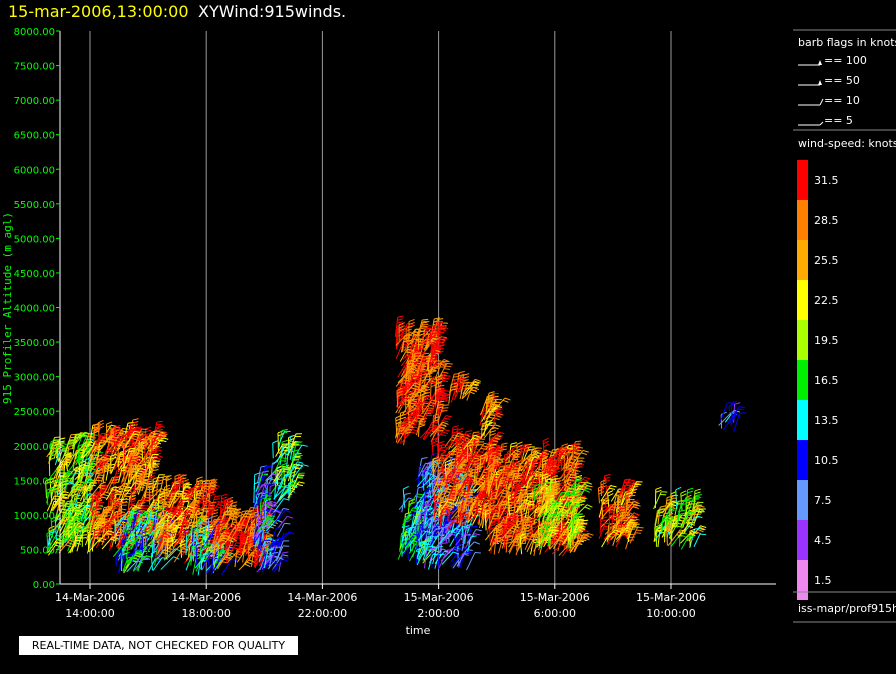 The height and width of the screenshot is (674, 896). What do you see at coordinates (823, 540) in the screenshot?
I see `speed-legend-label: 4.5` at bounding box center [823, 540].